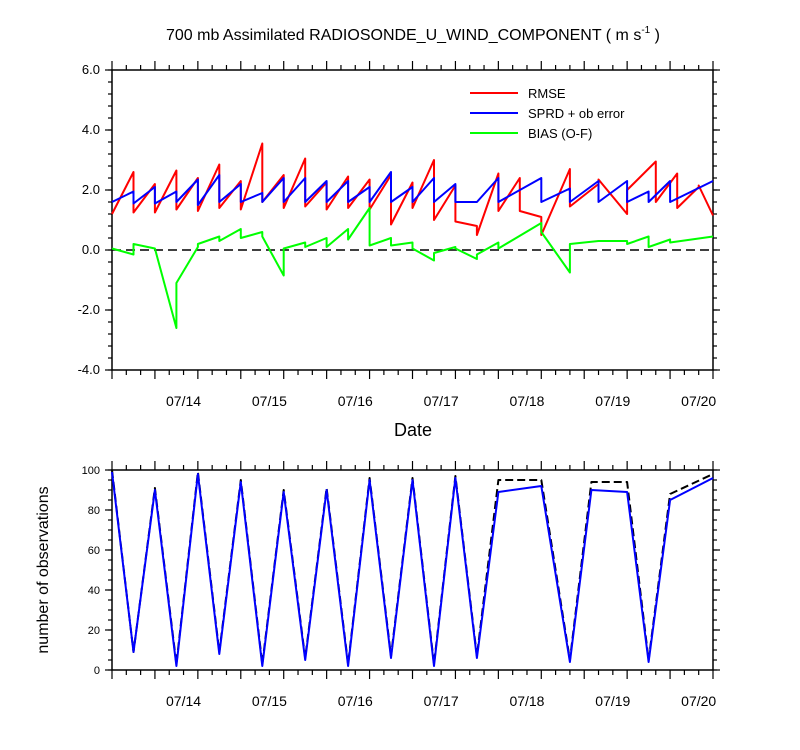 This screenshot has width=800, height=750. Describe the element at coordinates (91, 69) in the screenshot. I see `y-tick-label: 6.0` at that location.